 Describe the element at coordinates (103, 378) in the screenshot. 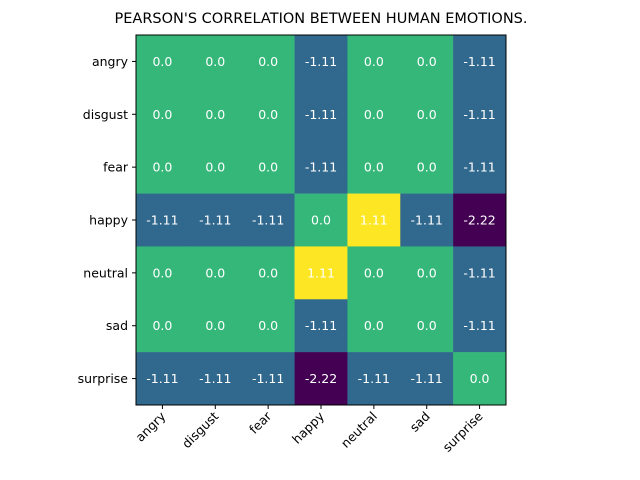

I see `y-tick-label: surprise` at that location.